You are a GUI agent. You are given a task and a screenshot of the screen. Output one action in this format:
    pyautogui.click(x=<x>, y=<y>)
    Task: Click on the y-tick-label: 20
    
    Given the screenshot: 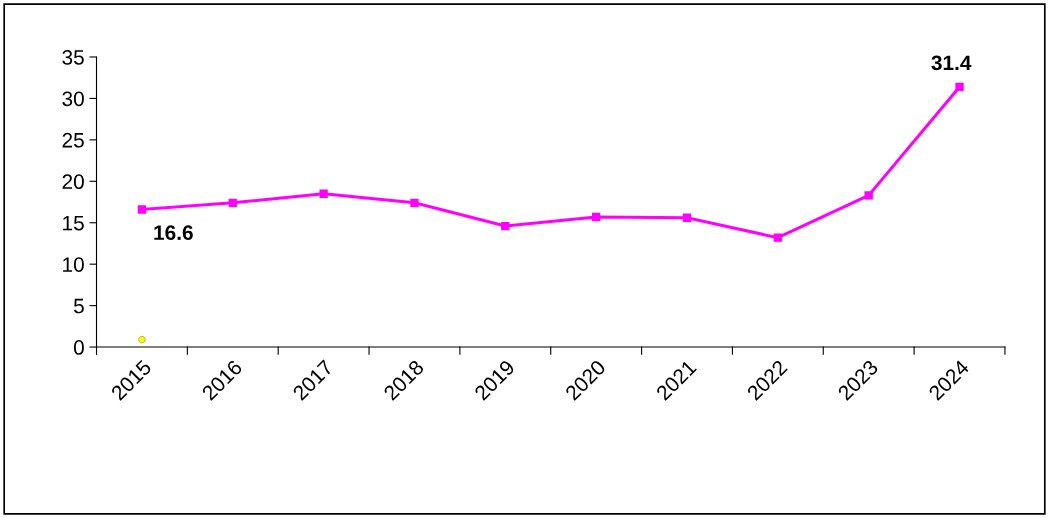 What is the action you would take?
    pyautogui.click(x=73, y=182)
    